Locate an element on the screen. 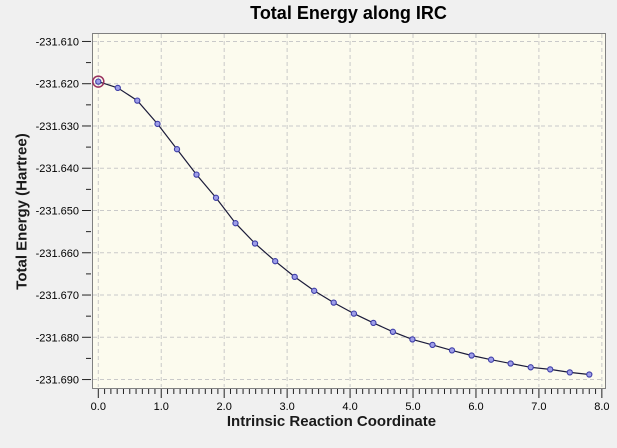 The height and width of the screenshot is (448, 617). x-tick-label: 2.0 is located at coordinates (224, 407).